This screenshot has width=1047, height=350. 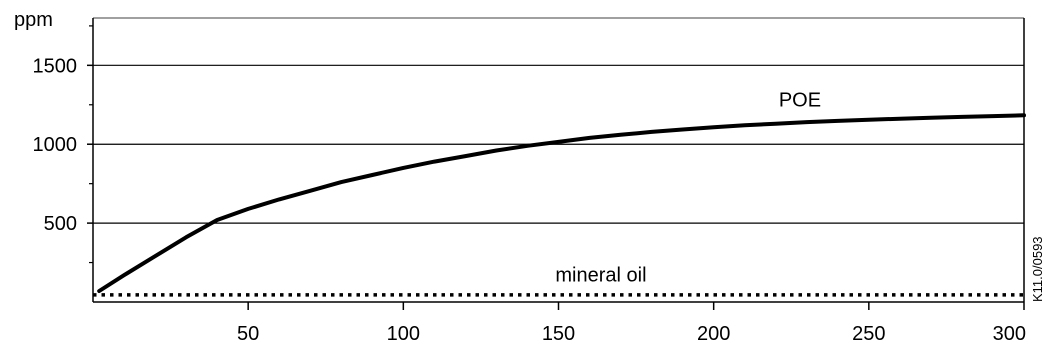 What do you see at coordinates (1009, 334) in the screenshot?
I see `x-tick-label-300: 300` at bounding box center [1009, 334].